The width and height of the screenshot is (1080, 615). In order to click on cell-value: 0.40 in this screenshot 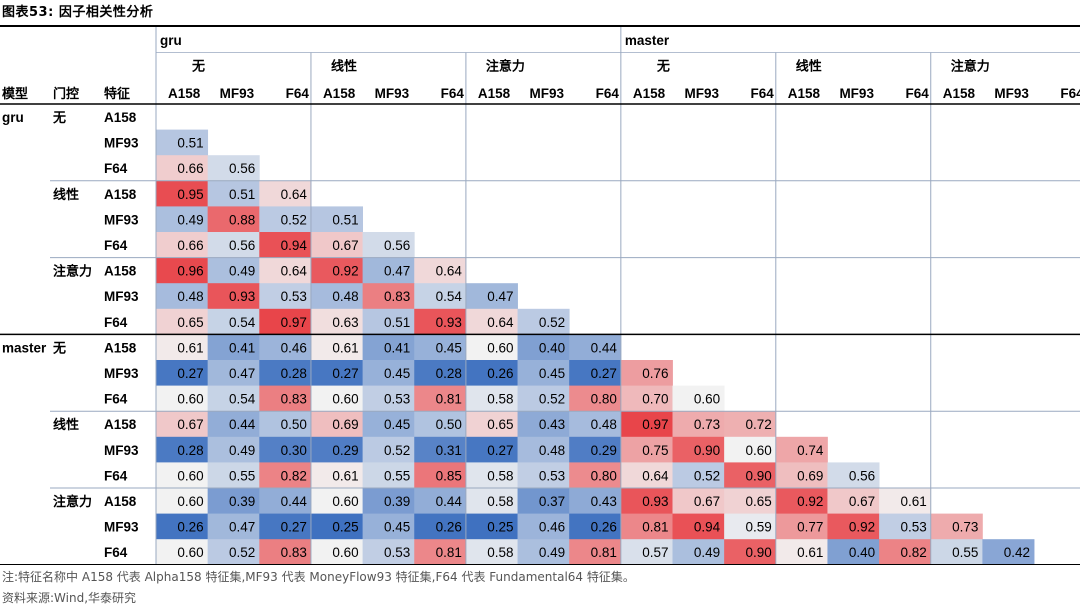, I will do `click(862, 552)`.